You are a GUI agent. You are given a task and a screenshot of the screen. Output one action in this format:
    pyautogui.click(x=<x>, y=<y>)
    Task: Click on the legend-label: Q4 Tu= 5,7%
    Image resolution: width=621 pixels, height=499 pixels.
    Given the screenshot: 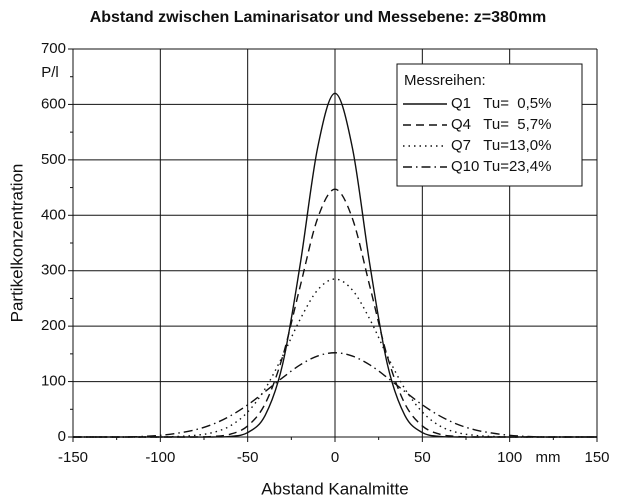 What is the action you would take?
    pyautogui.click(x=501, y=124)
    